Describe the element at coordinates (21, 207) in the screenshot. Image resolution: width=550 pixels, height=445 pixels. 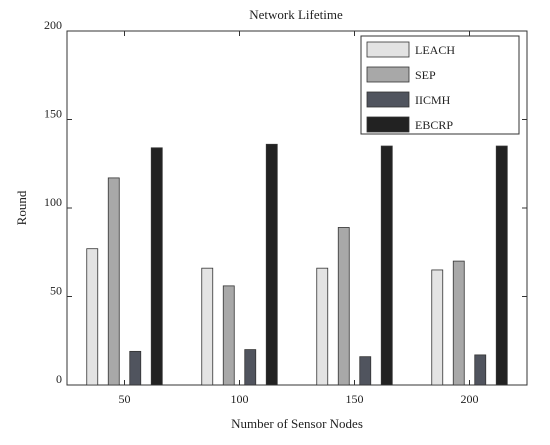
I see `y-axis-label: Round` at that location.